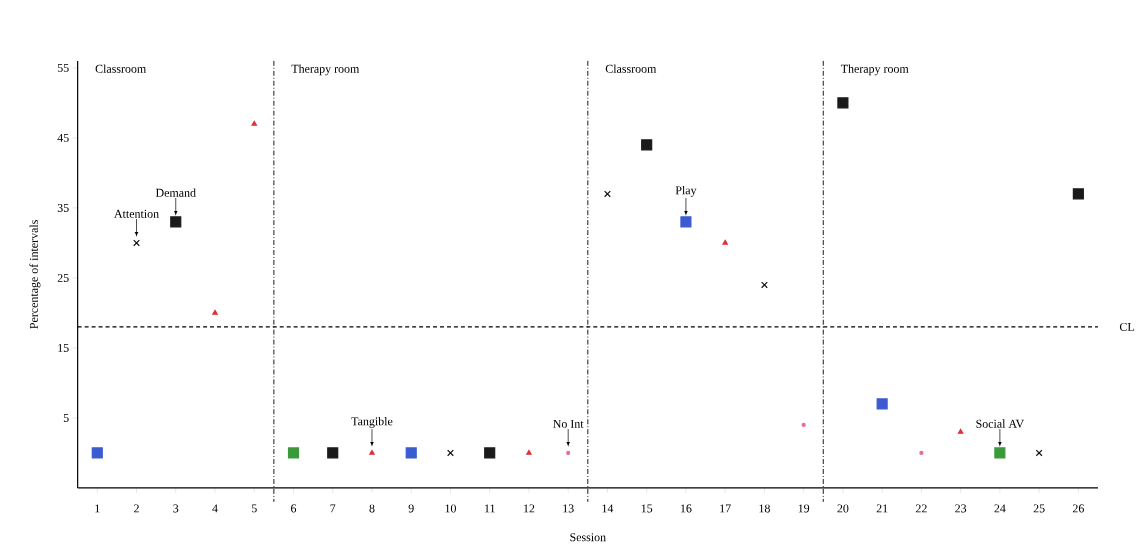 Image resolution: width=1138 pixels, height=545 pixels. What do you see at coordinates (490, 508) in the screenshot?
I see `x-tick-label: 11` at bounding box center [490, 508].